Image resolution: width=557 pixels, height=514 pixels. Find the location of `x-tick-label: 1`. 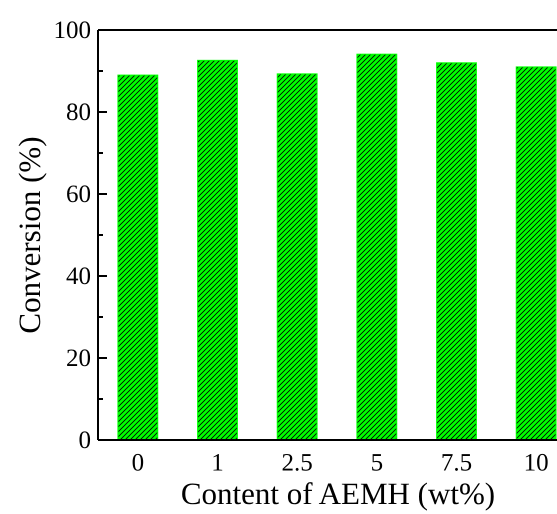

x-tick-label: 1 is located at coordinates (217, 463).